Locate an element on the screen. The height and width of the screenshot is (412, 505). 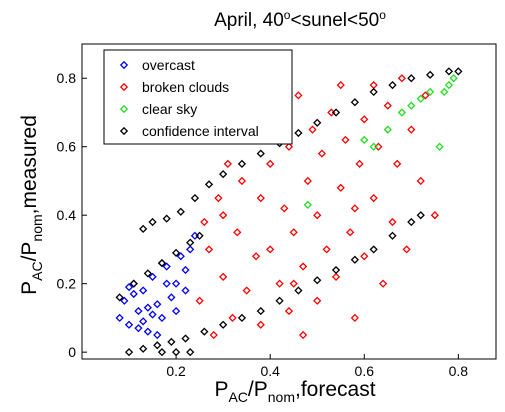
title-part: April, 40 is located at coordinates (249, 20).